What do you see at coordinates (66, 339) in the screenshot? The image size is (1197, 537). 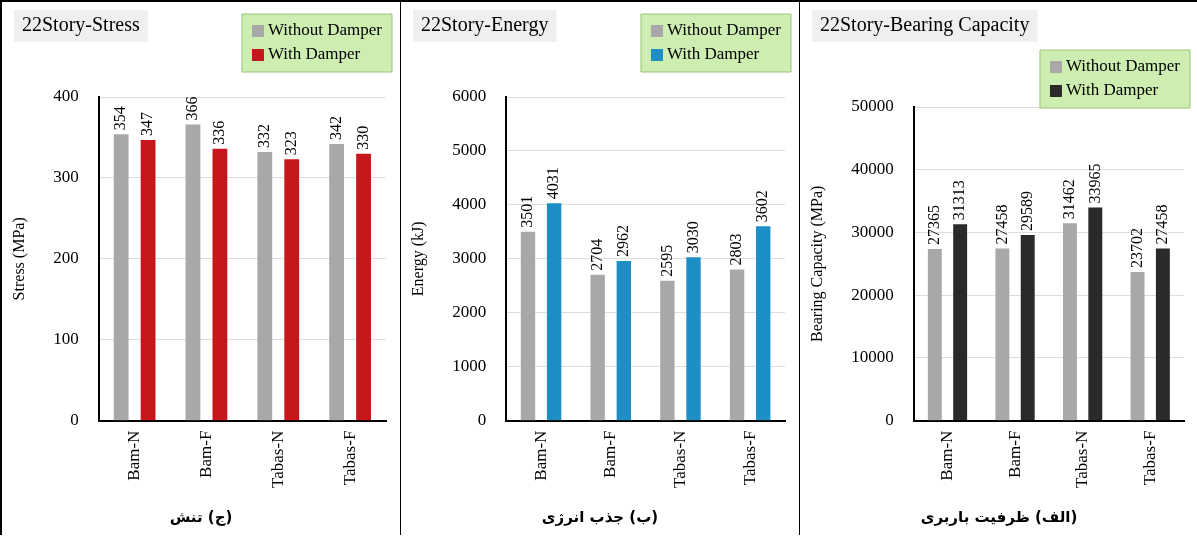 I see `y-tick-label: 100` at bounding box center [66, 339].